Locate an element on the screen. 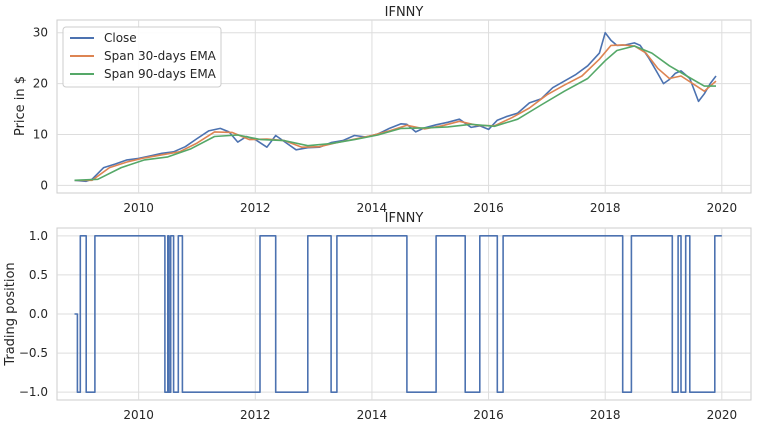 The height and width of the screenshot is (431, 762). y-tick-label: 0.0 is located at coordinates (38, 314).